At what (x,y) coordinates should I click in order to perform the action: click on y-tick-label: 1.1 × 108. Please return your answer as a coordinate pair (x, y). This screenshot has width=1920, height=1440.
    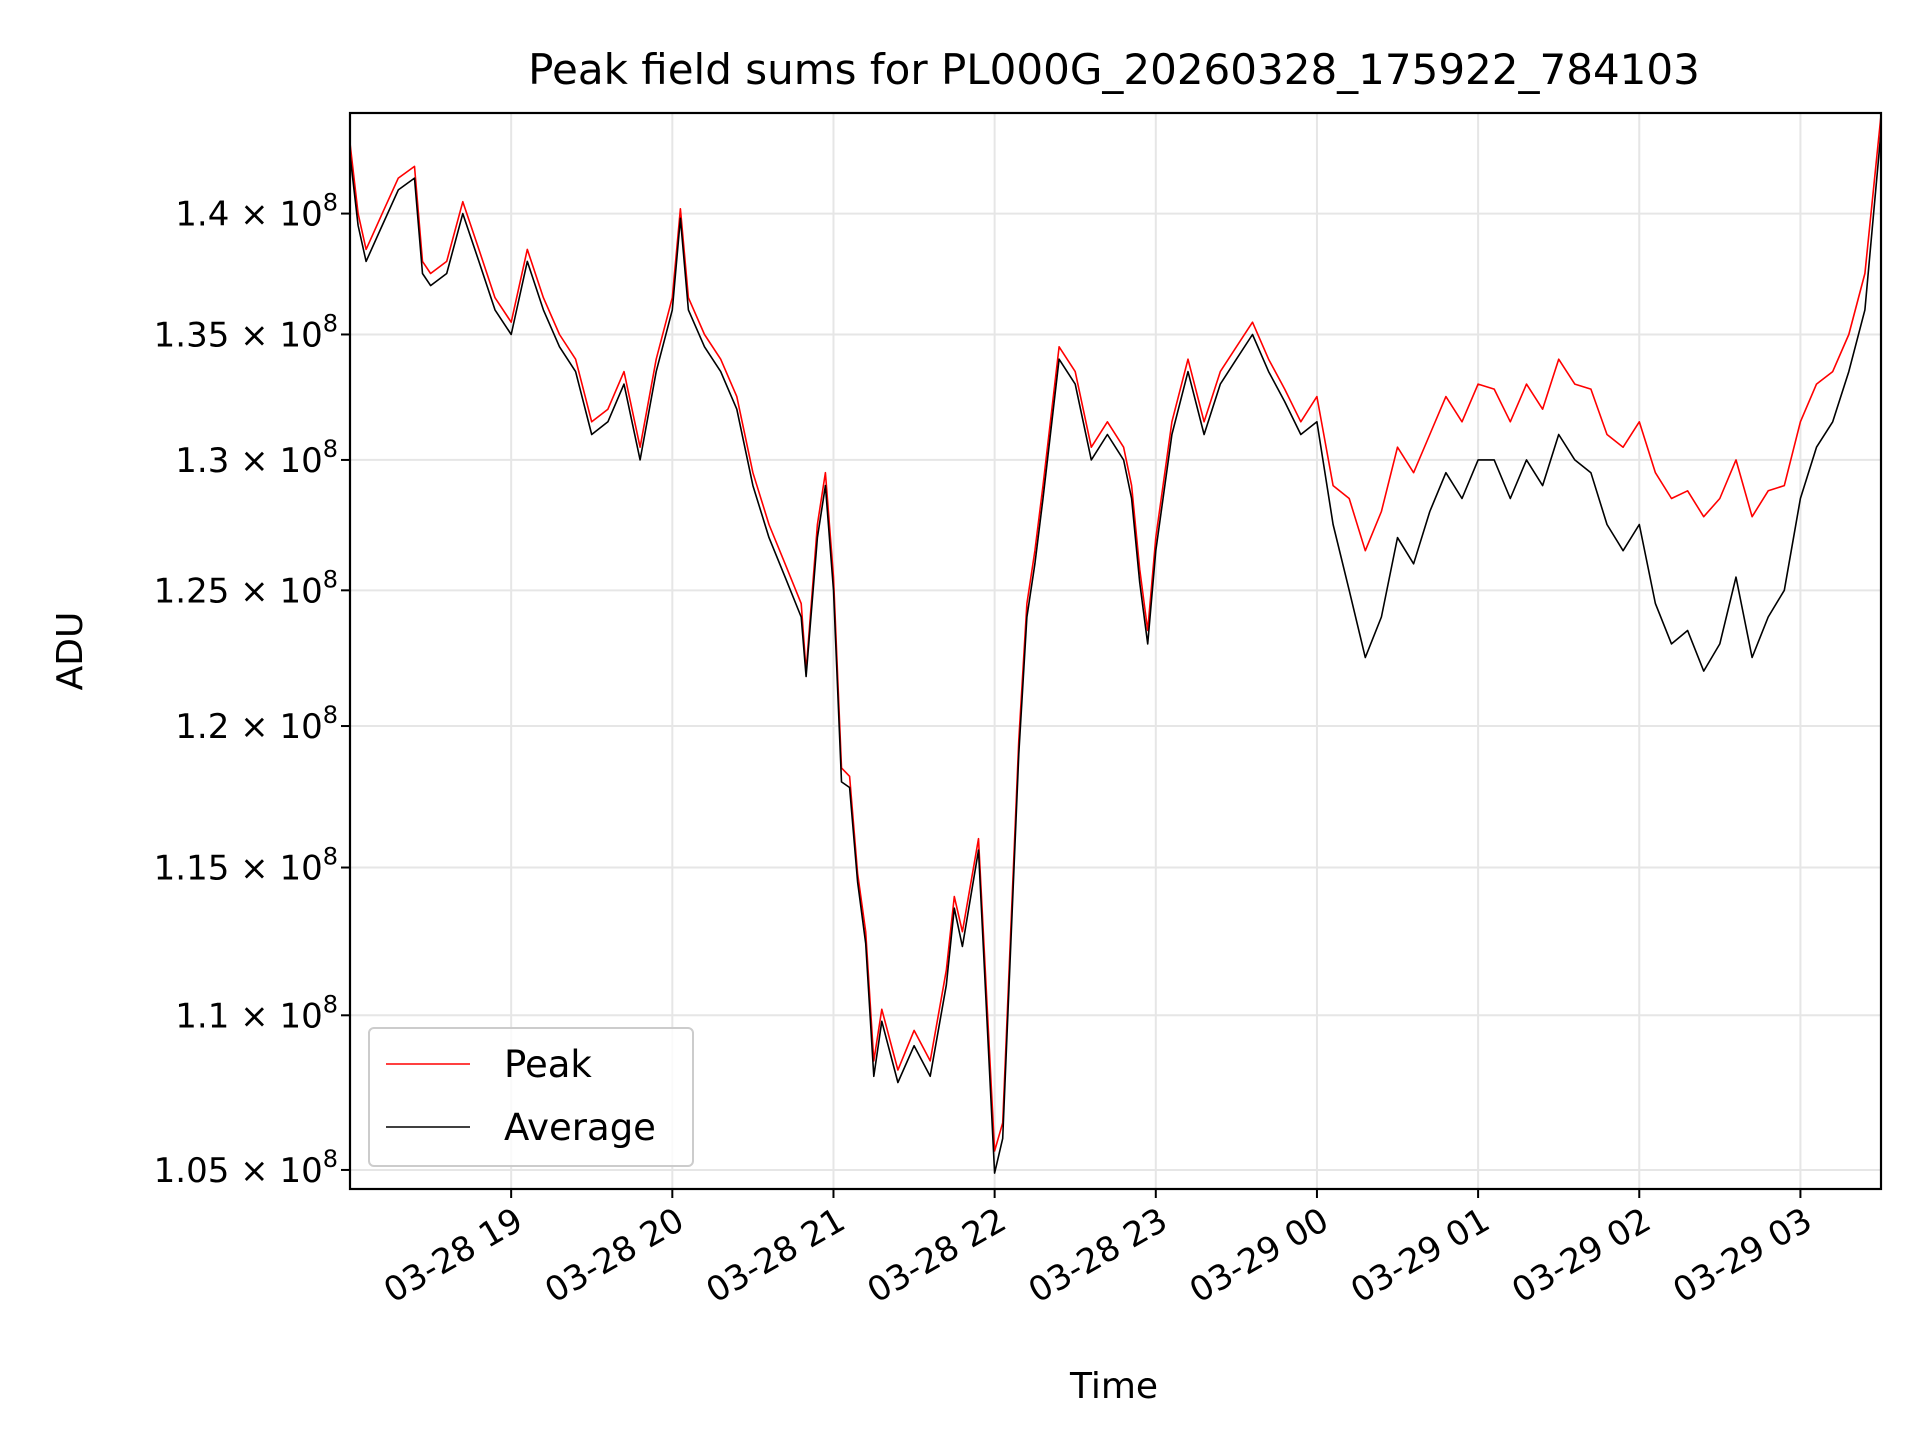
    Looking at the image, I should click on (256, 1013).